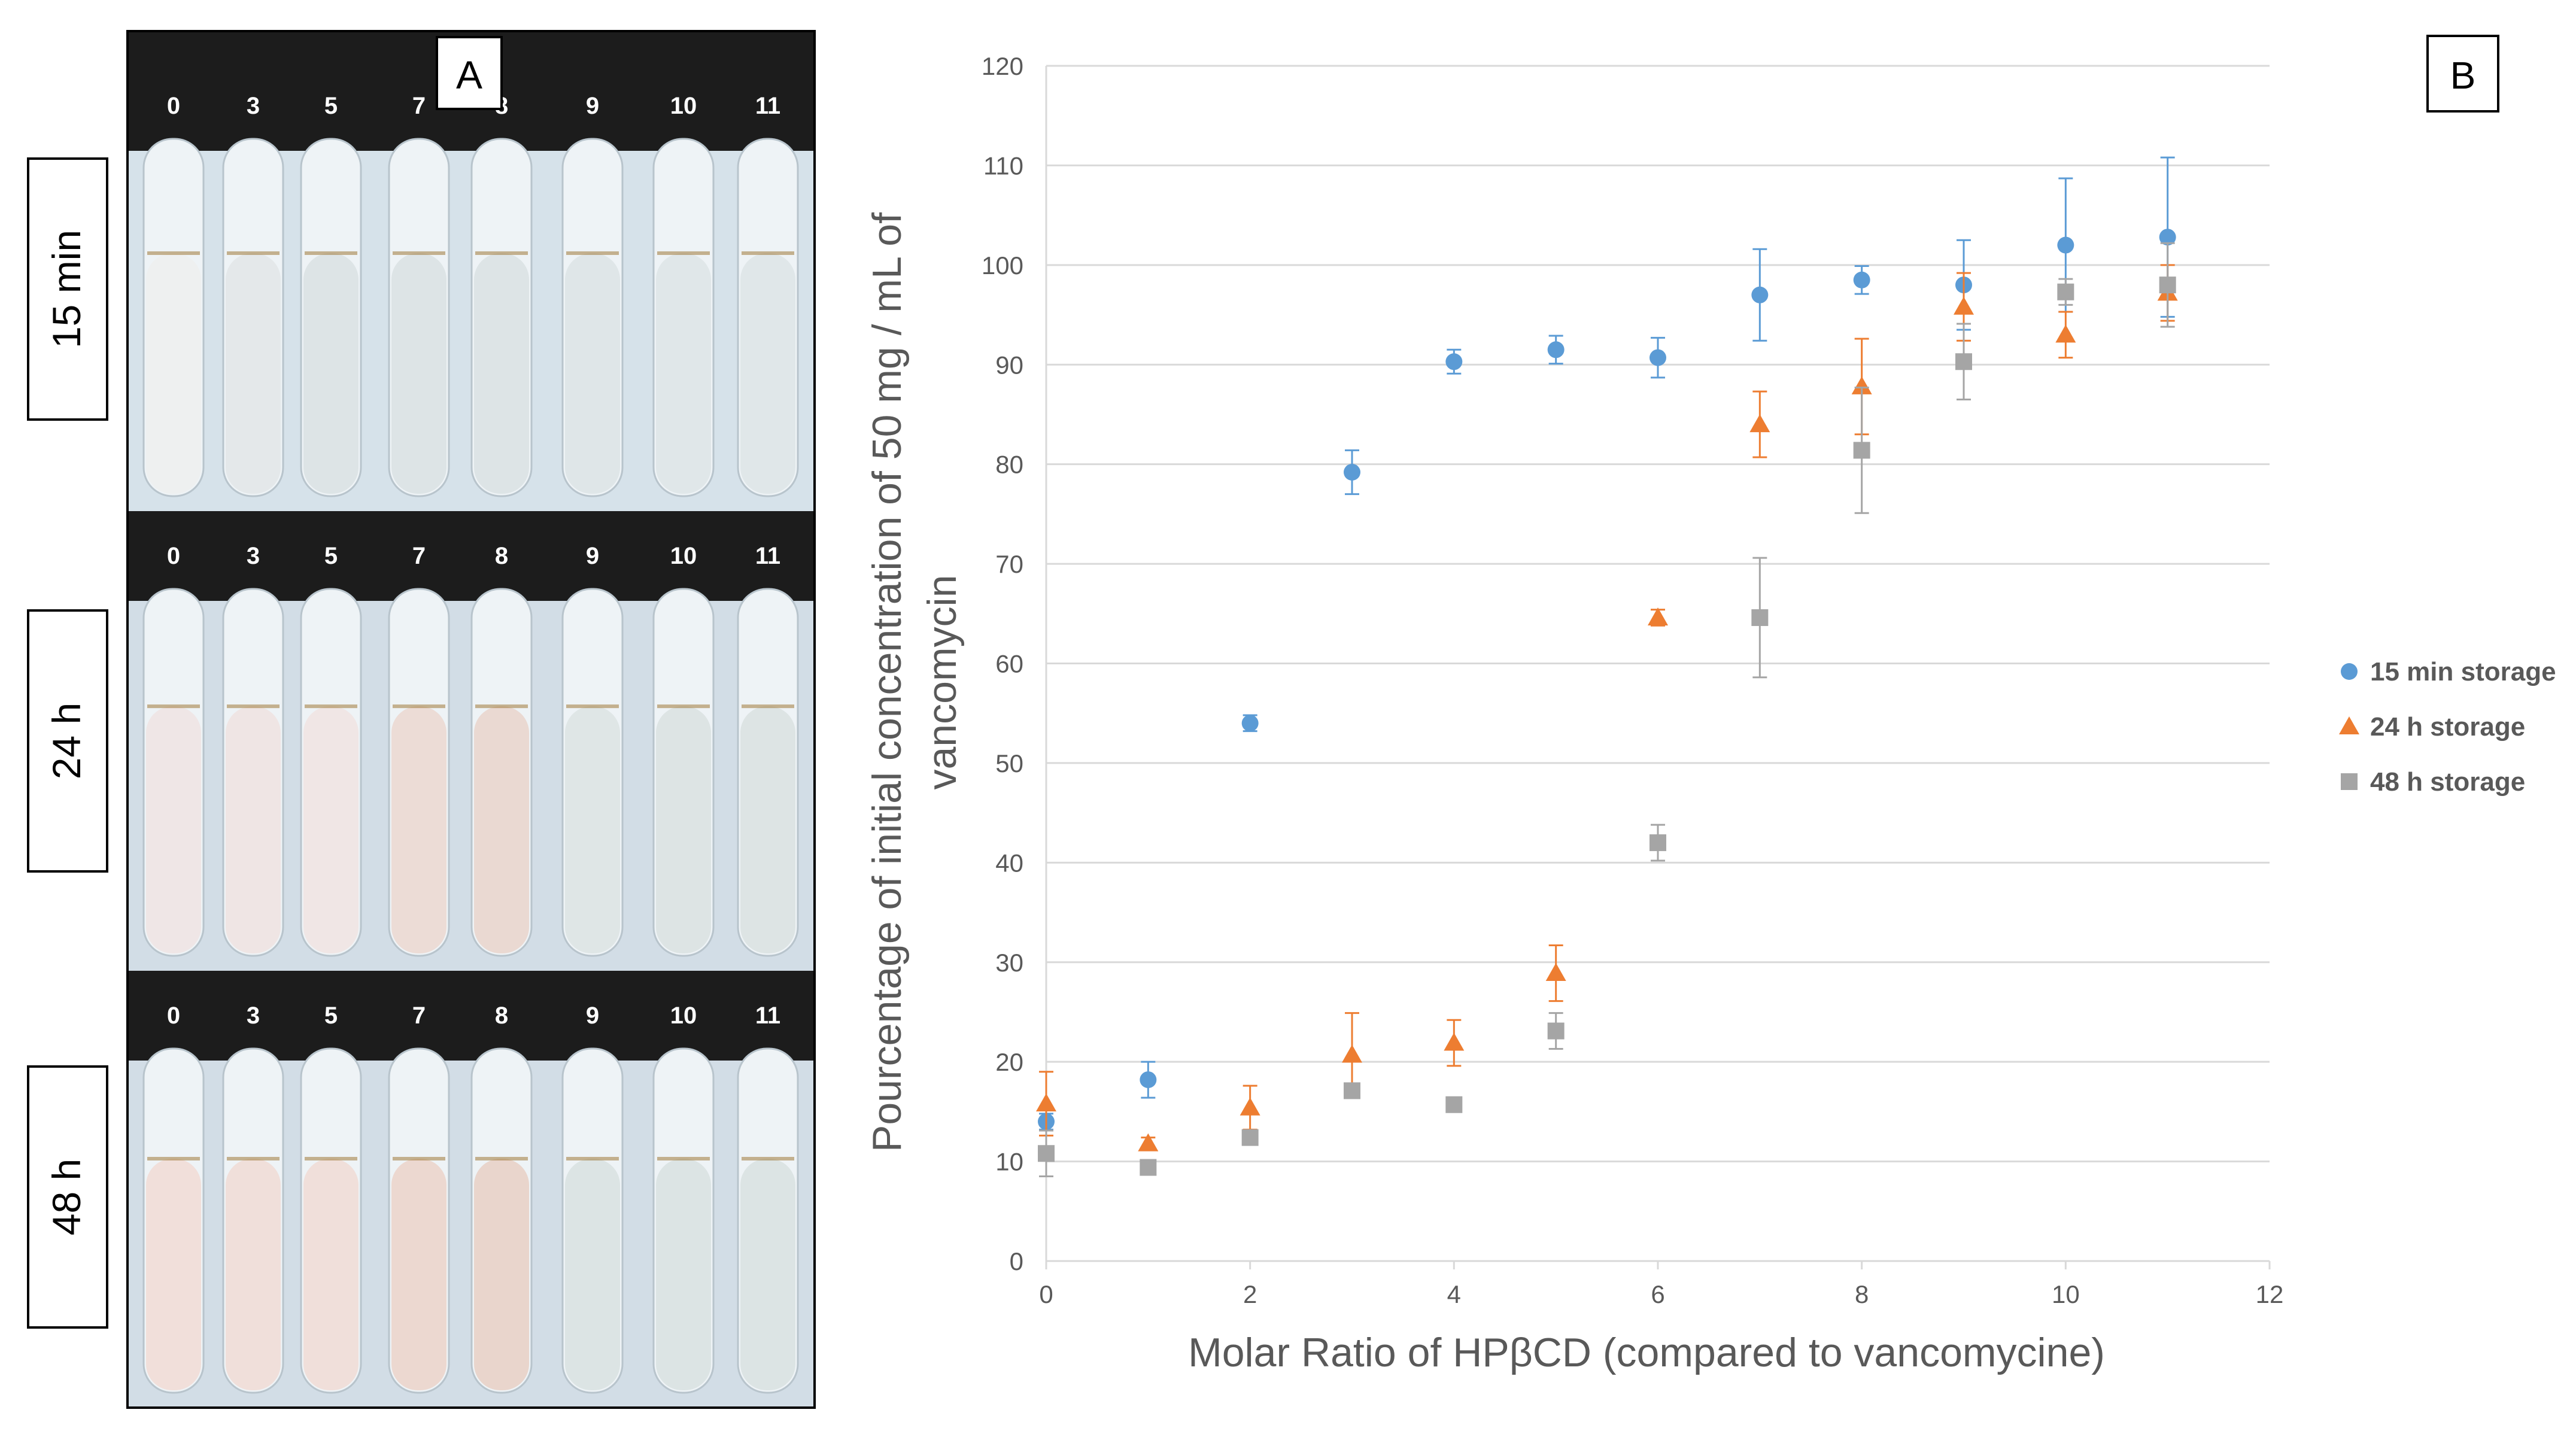 This screenshot has height=1434, width=2576. What do you see at coordinates (1009, 863) in the screenshot?
I see `y-tick-label: 40` at bounding box center [1009, 863].